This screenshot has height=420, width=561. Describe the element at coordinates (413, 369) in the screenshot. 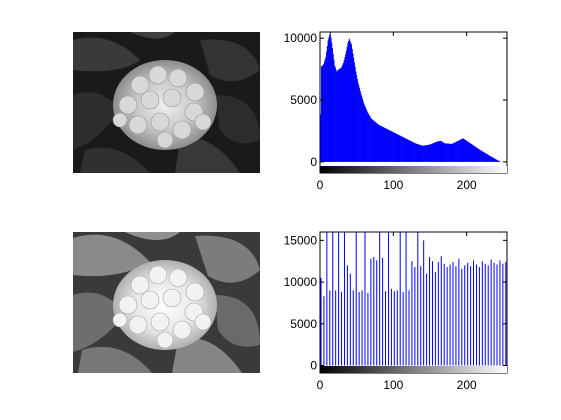

I see `equalized-histogram-colorbar` at that location.